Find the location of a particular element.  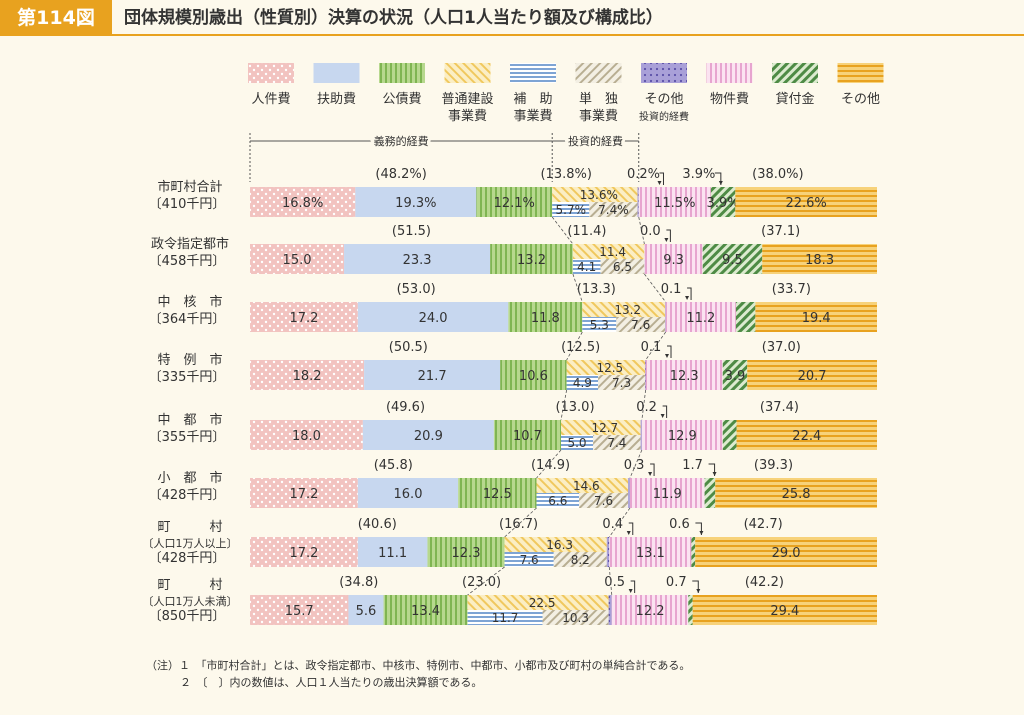

label-toushi-total: (12.5) is located at coordinates (580, 347).